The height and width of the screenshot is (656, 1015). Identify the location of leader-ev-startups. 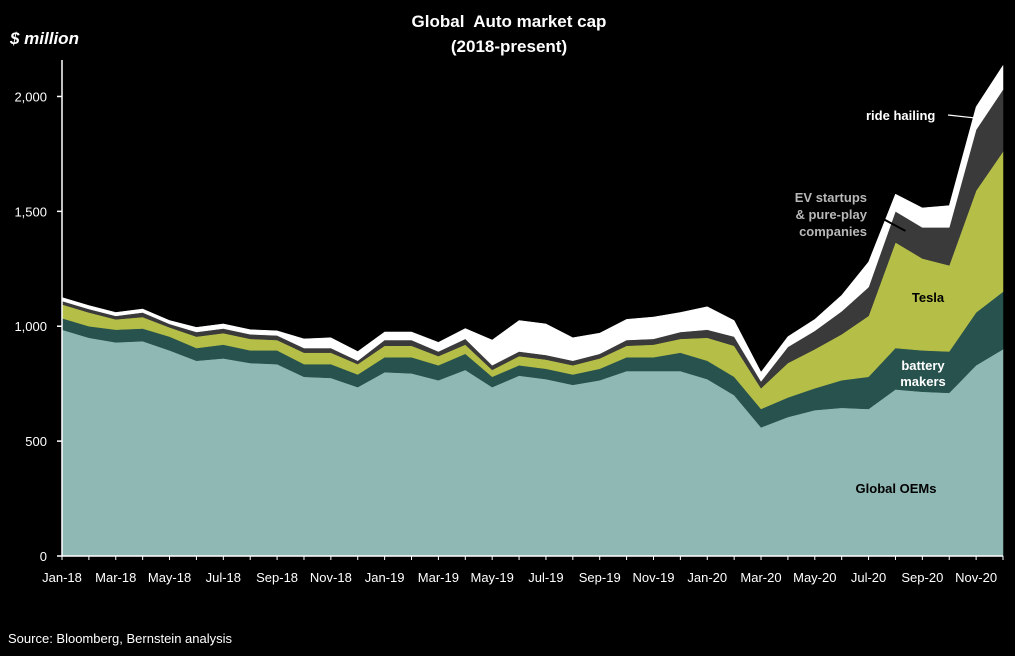
(887, 221).